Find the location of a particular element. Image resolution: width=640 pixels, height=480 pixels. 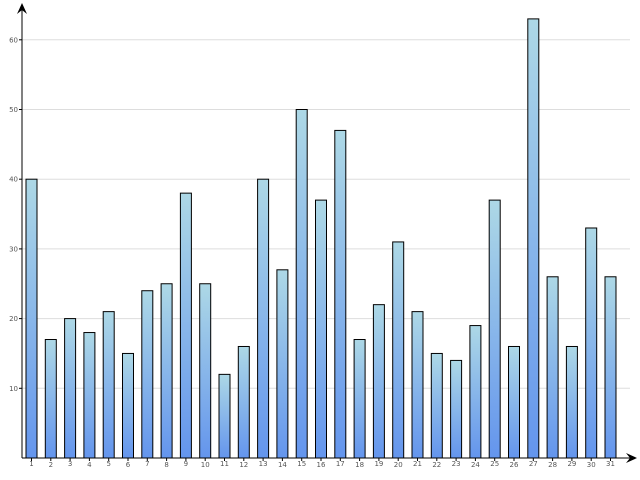

x-tick-label: 14 is located at coordinates (282, 465).